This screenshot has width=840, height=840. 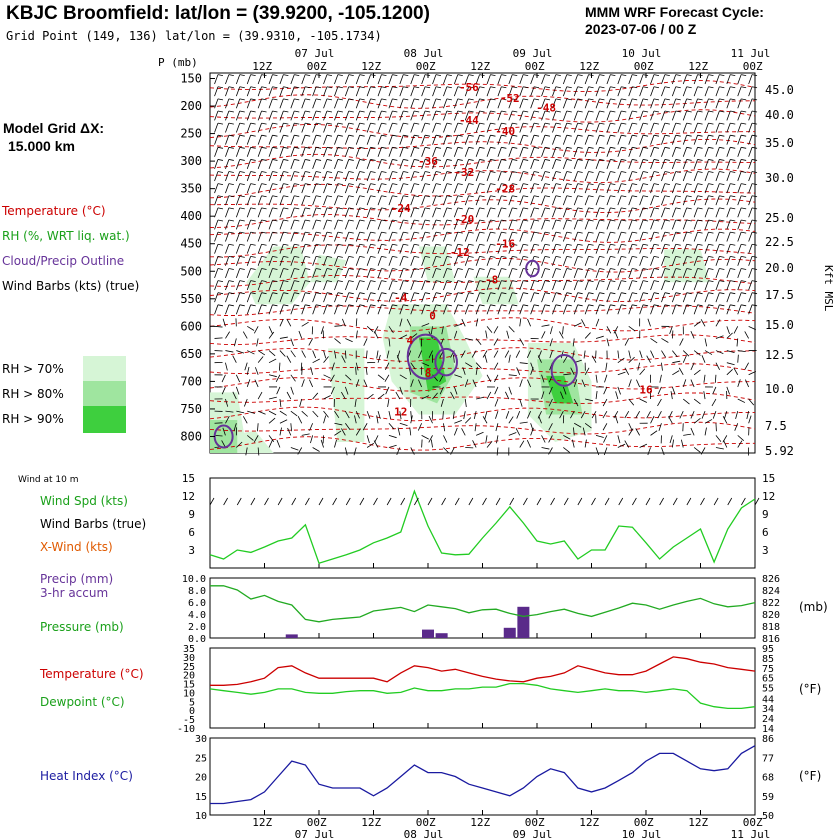 What do you see at coordinates (186, 729) in the screenshot?
I see `temp-c-tick-label: -10` at bounding box center [186, 729].